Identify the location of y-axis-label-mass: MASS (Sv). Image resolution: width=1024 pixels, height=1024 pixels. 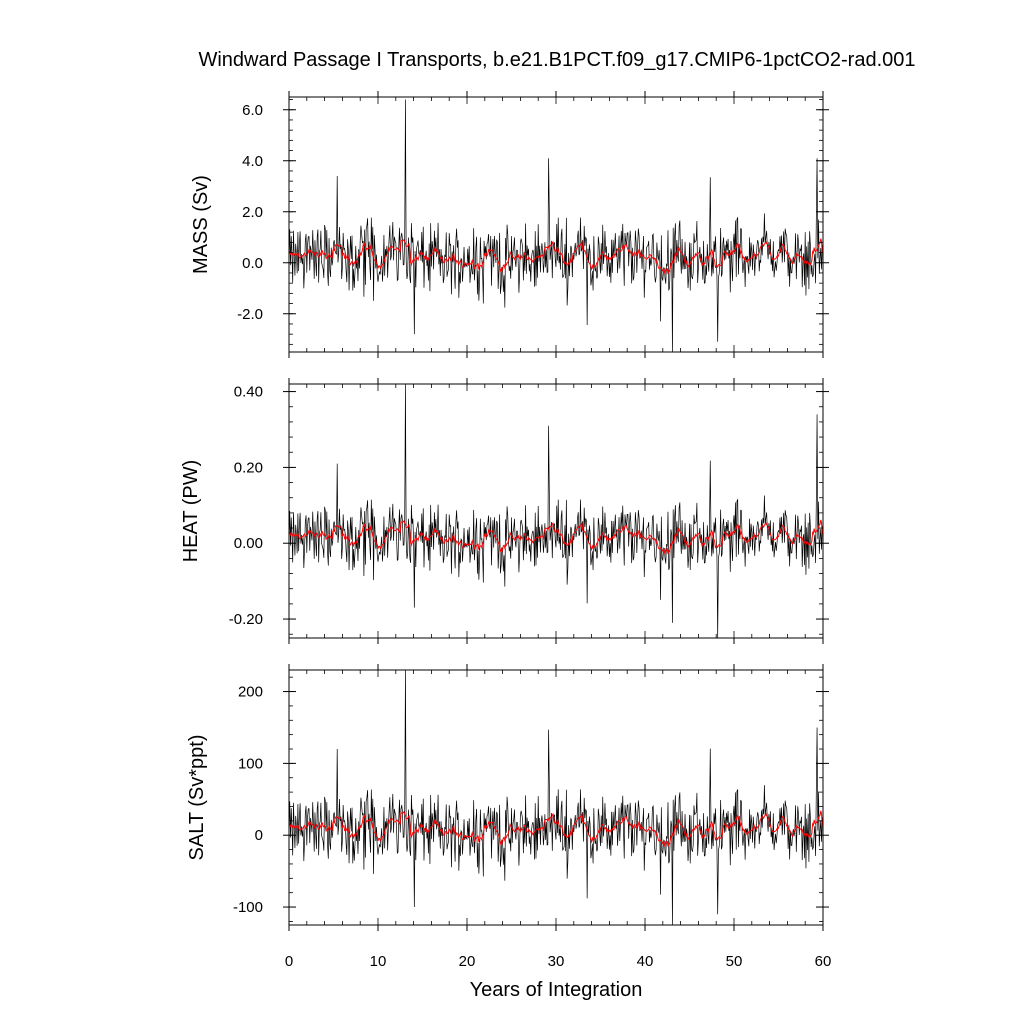
(201, 224).